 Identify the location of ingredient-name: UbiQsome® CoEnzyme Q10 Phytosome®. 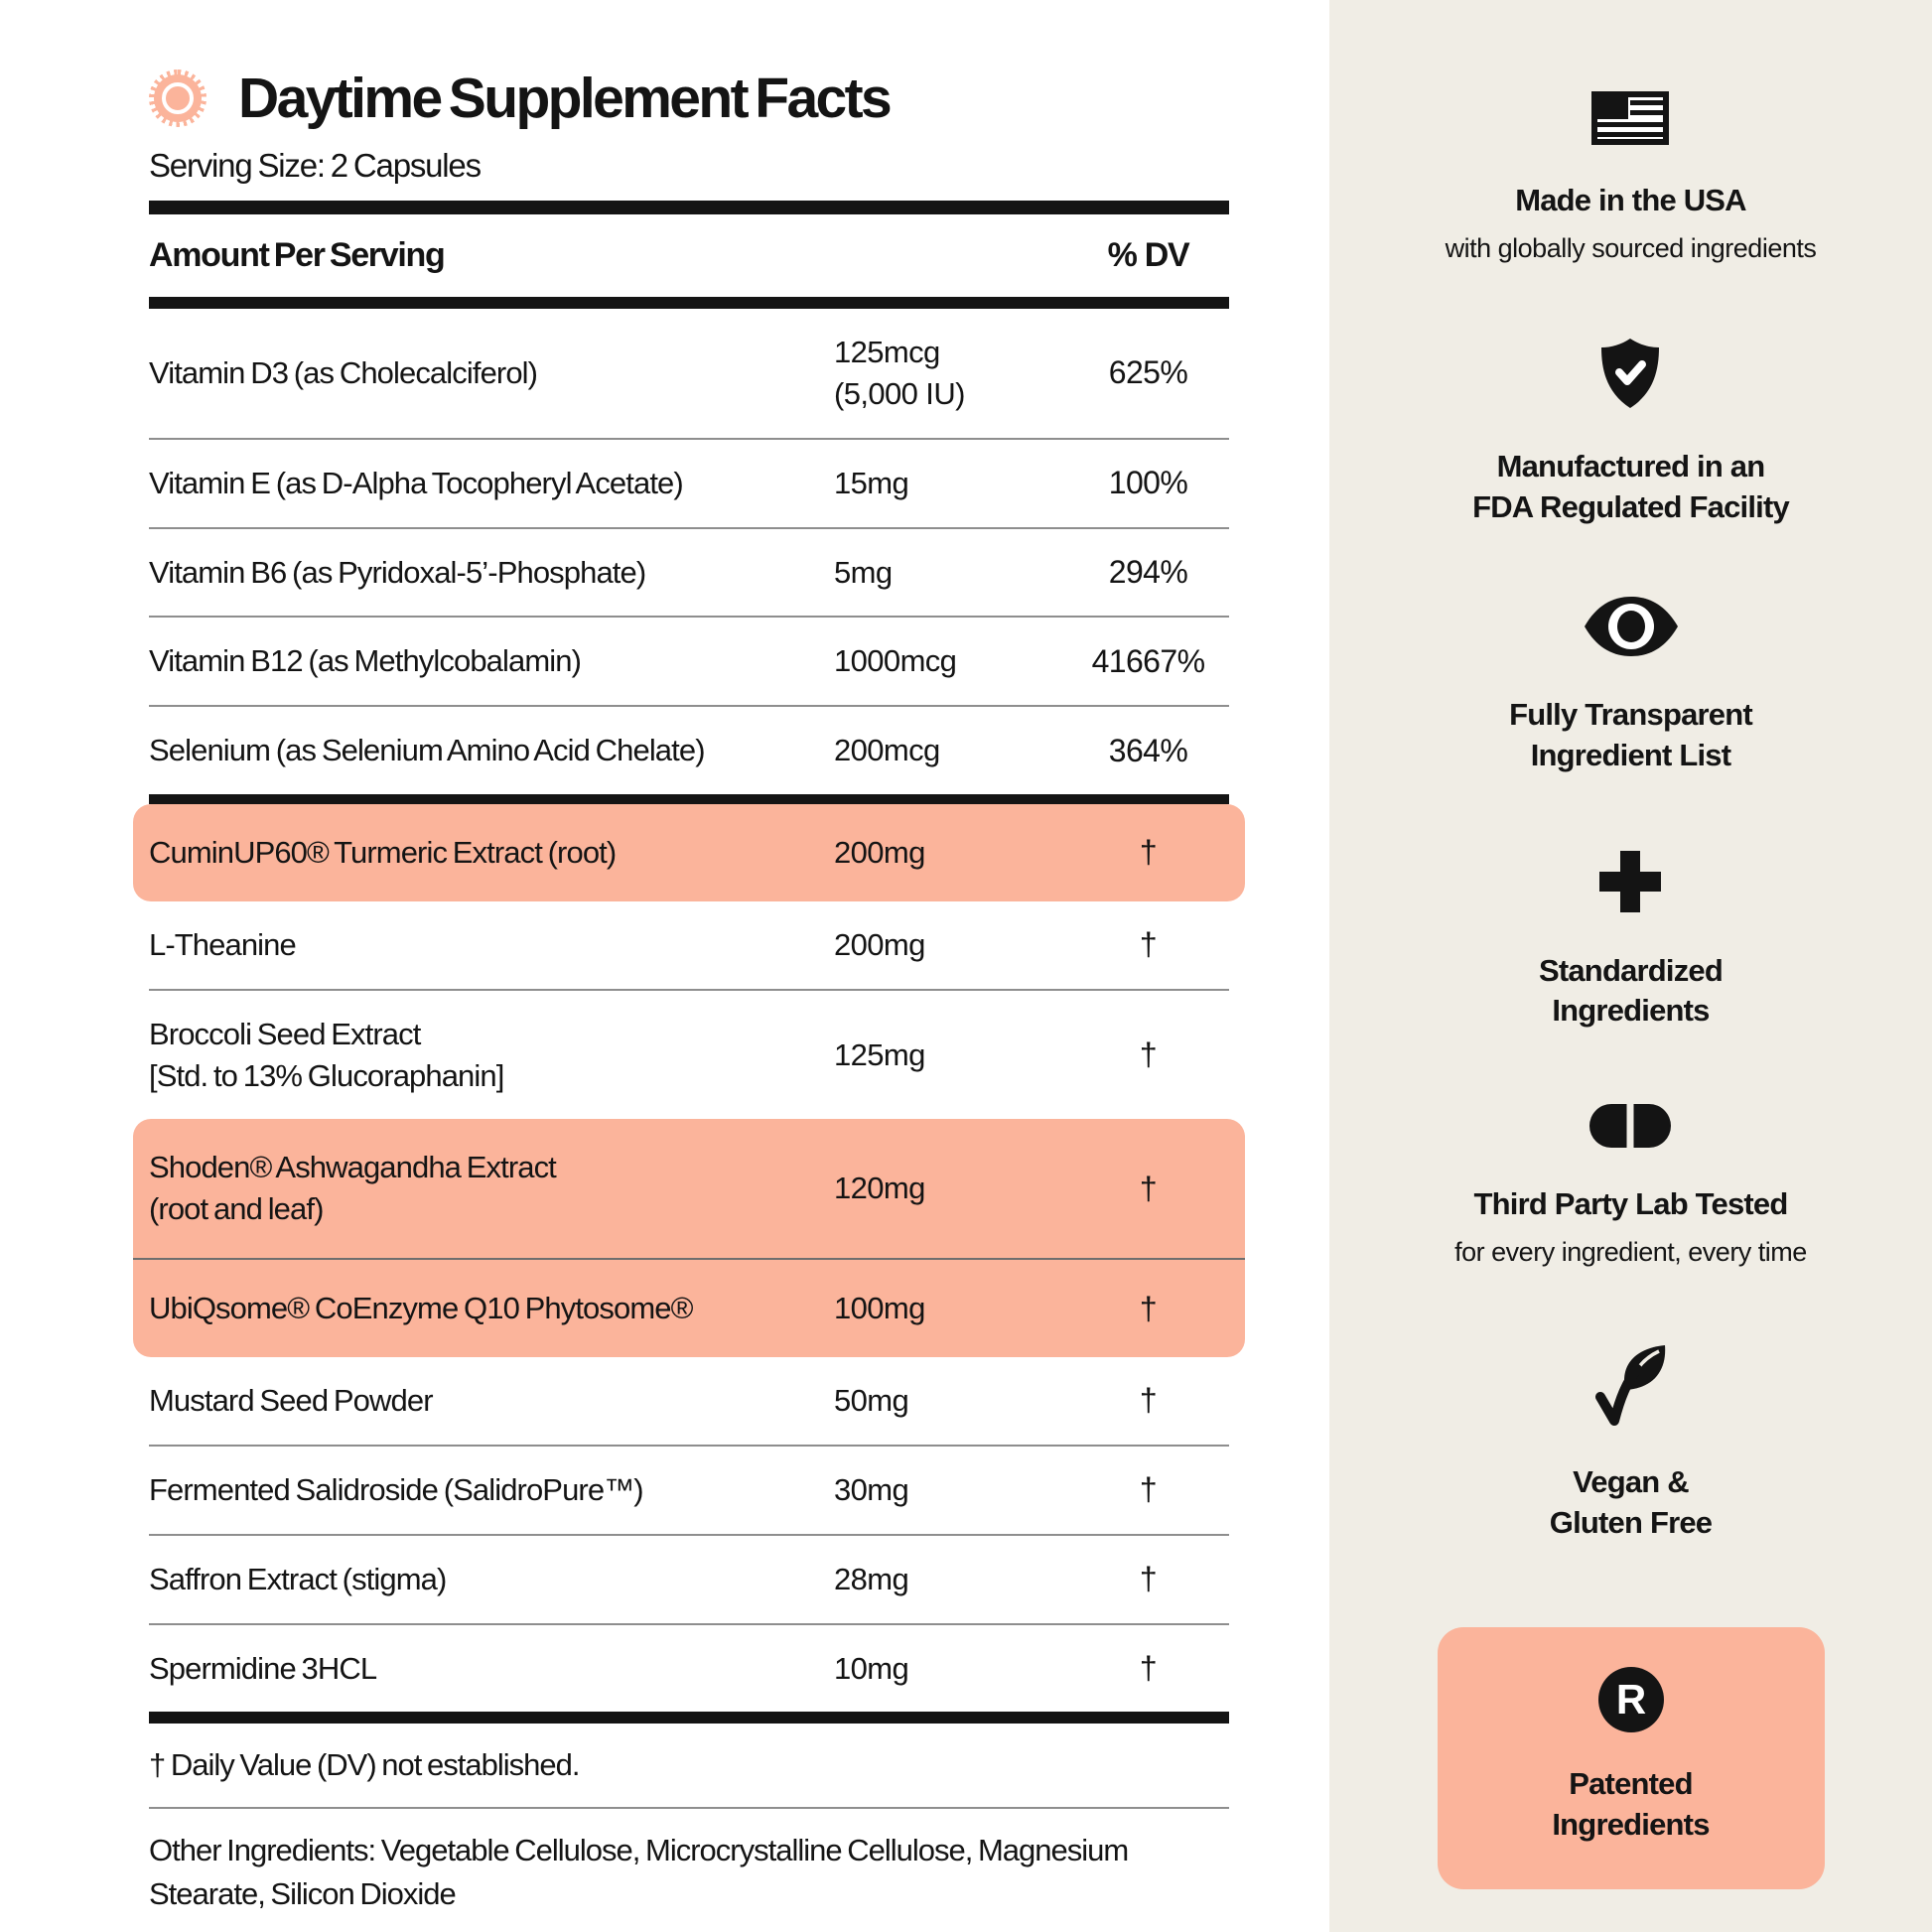
(421, 1308).